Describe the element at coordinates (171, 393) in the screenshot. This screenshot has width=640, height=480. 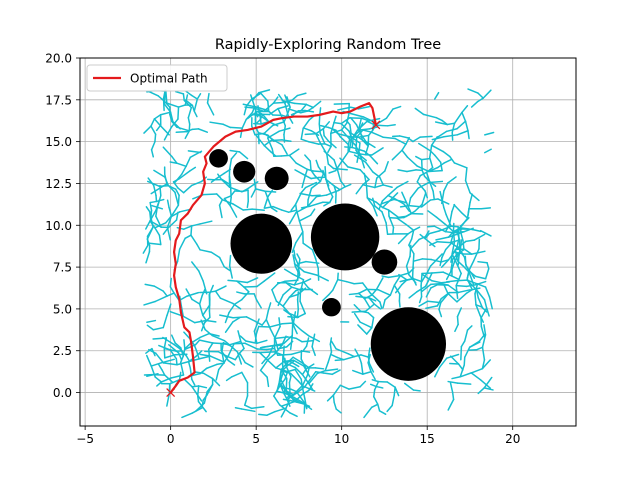
I see `start-marker-stroke` at that location.